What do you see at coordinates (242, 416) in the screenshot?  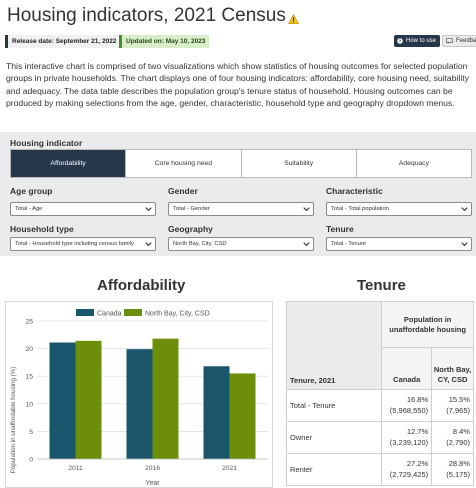 I see `bar-local-2021` at bounding box center [242, 416].